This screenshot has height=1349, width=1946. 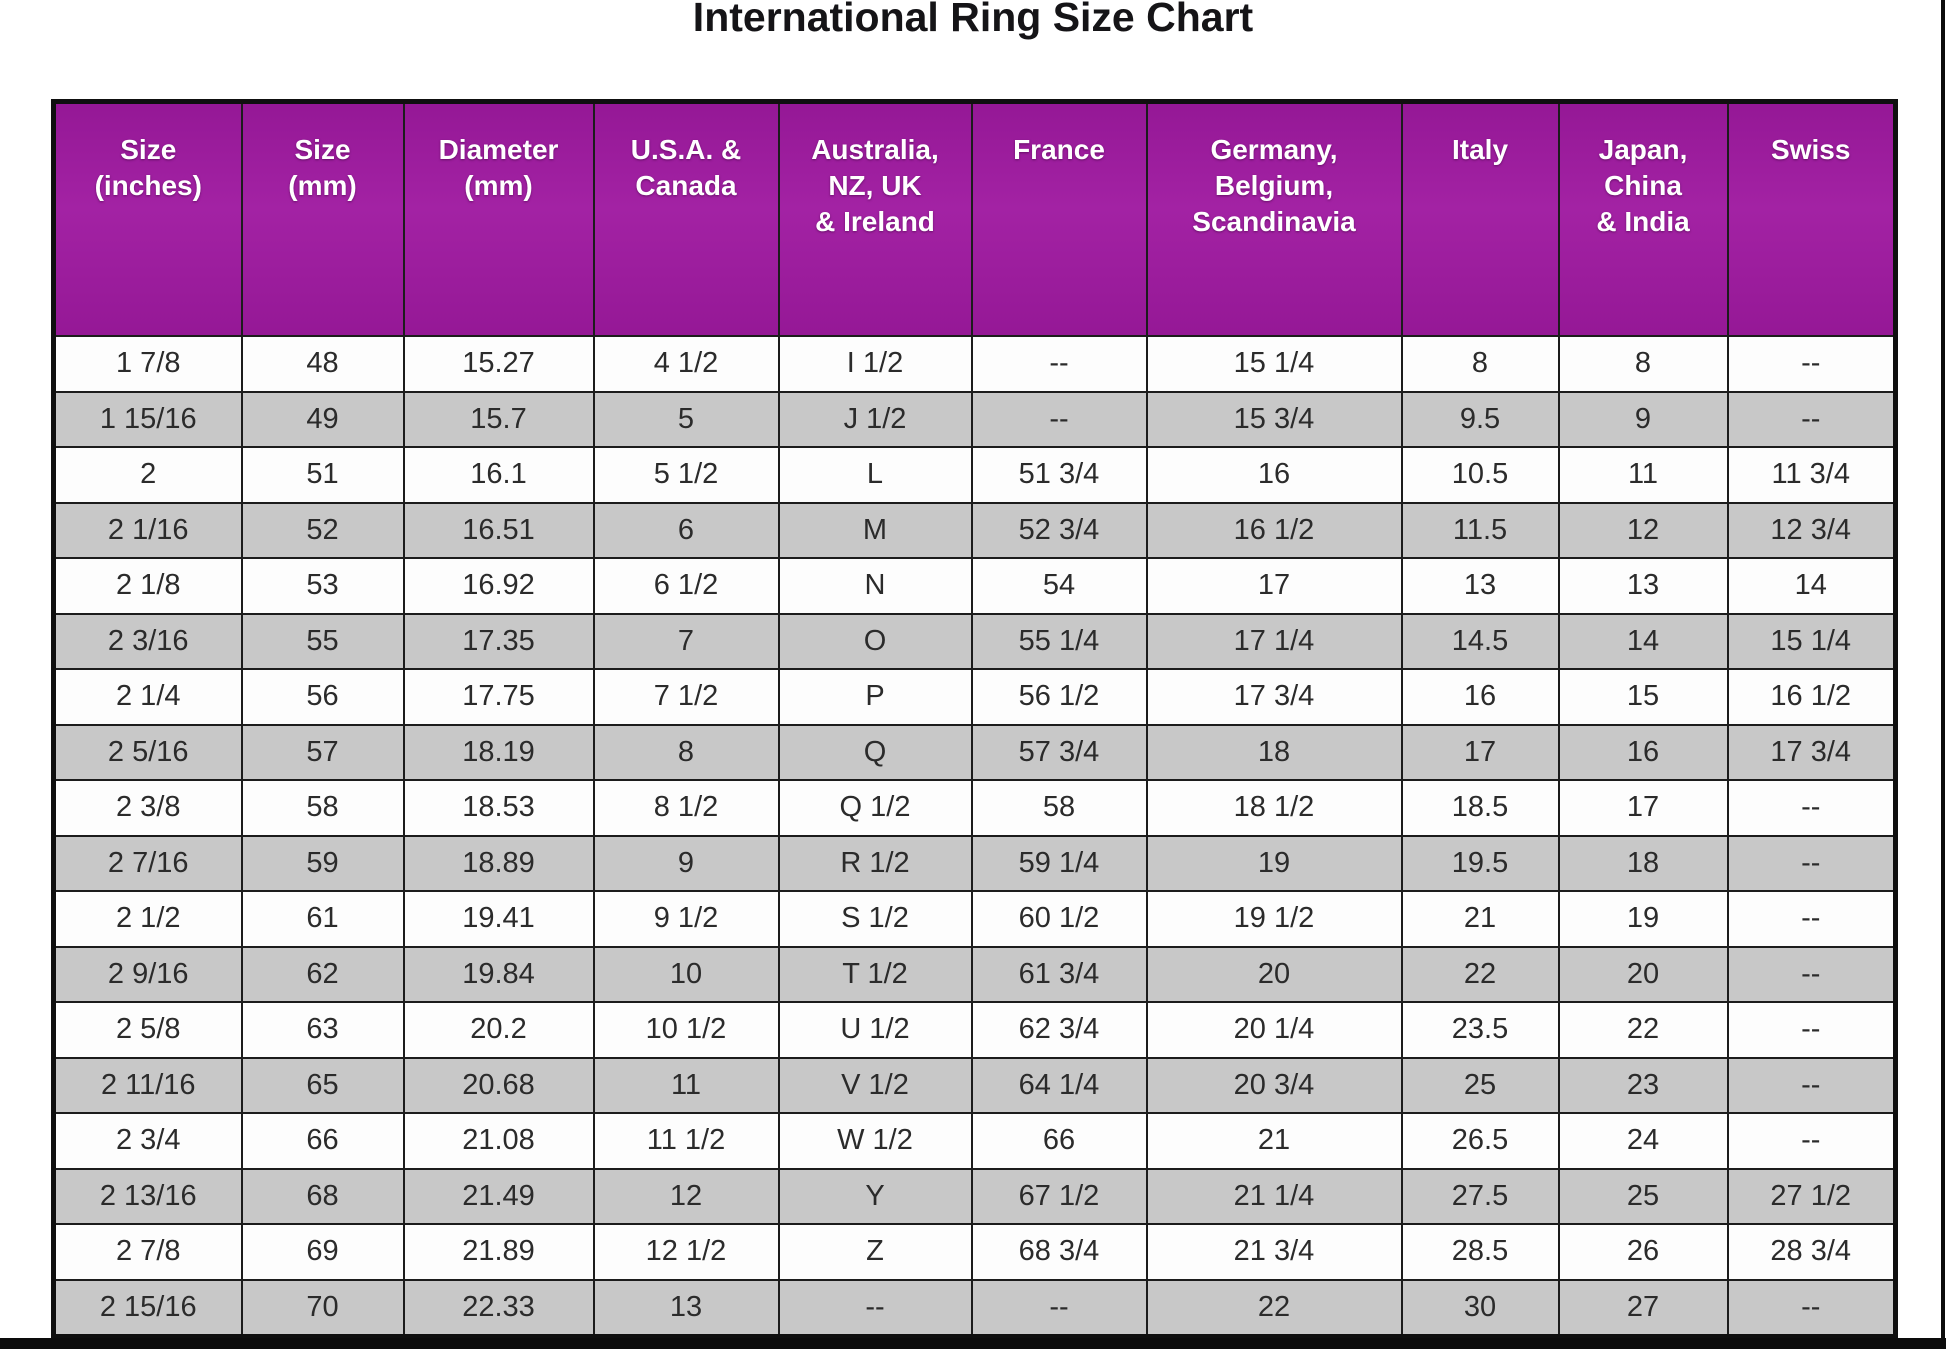 I want to click on table-cell: N, so click(x=875, y=586).